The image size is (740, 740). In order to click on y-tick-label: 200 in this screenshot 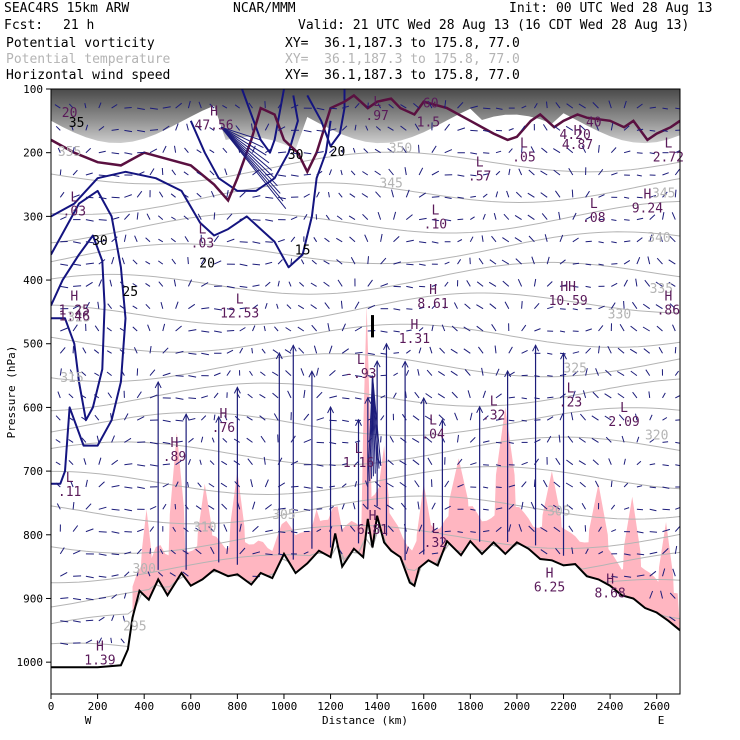, I will do `click(33, 153)`.